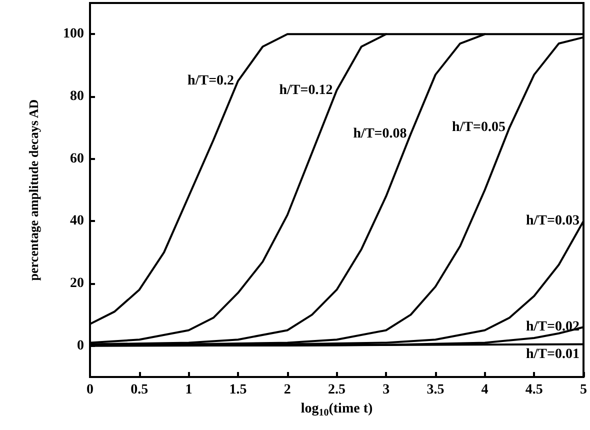  I want to click on x-tick-label: 4, so click(484, 390).